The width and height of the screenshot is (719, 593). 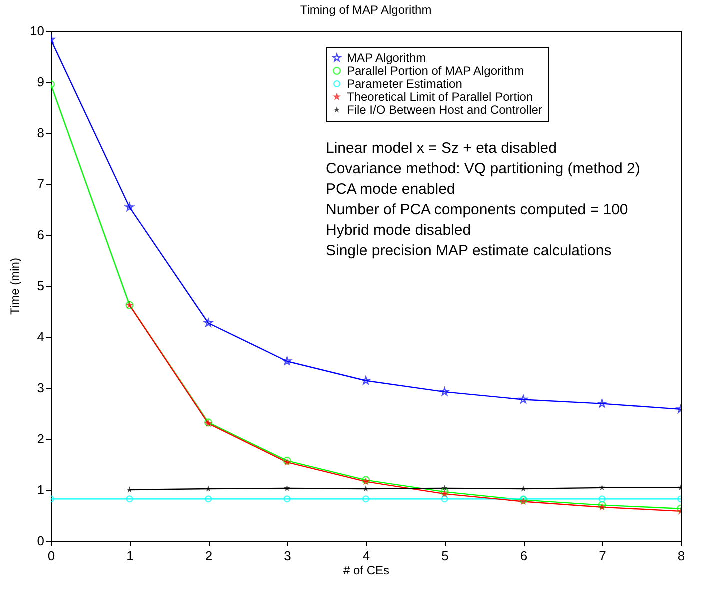 What do you see at coordinates (40, 286) in the screenshot?
I see `y-tick-label: 5` at bounding box center [40, 286].